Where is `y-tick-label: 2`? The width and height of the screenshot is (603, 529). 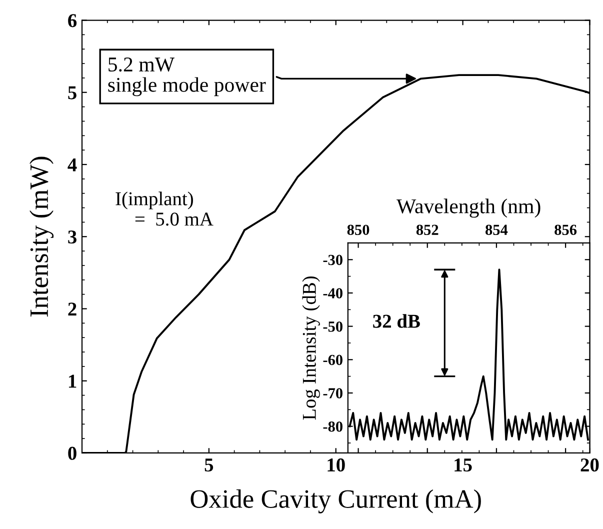
y-tick-label: 2 is located at coordinates (72, 309).